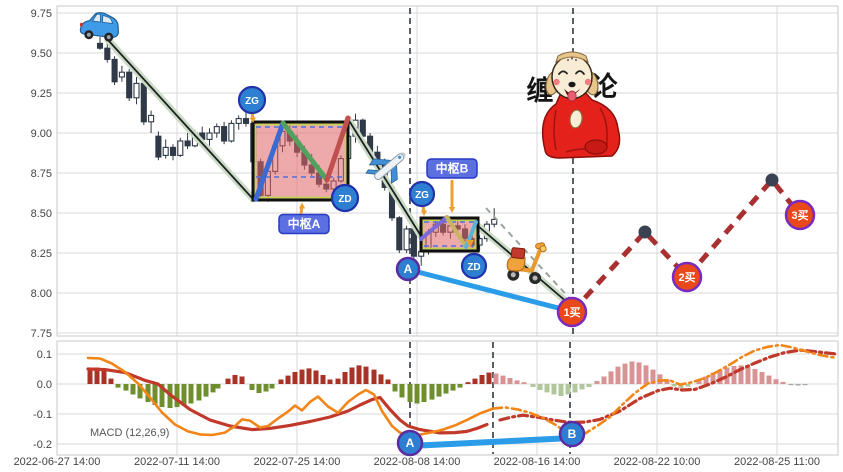  I want to click on pivot-box-b, so click(449, 234).